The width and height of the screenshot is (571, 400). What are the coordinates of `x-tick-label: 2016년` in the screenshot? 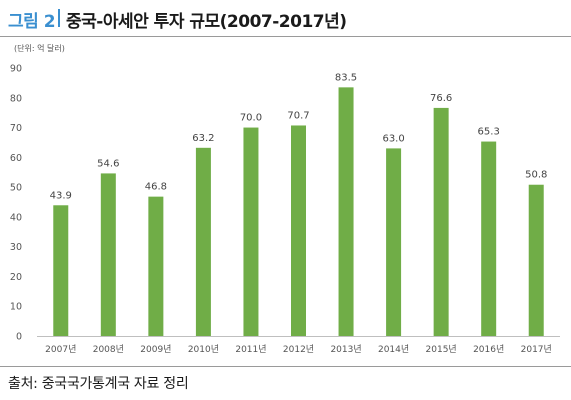 It's located at (488, 349).